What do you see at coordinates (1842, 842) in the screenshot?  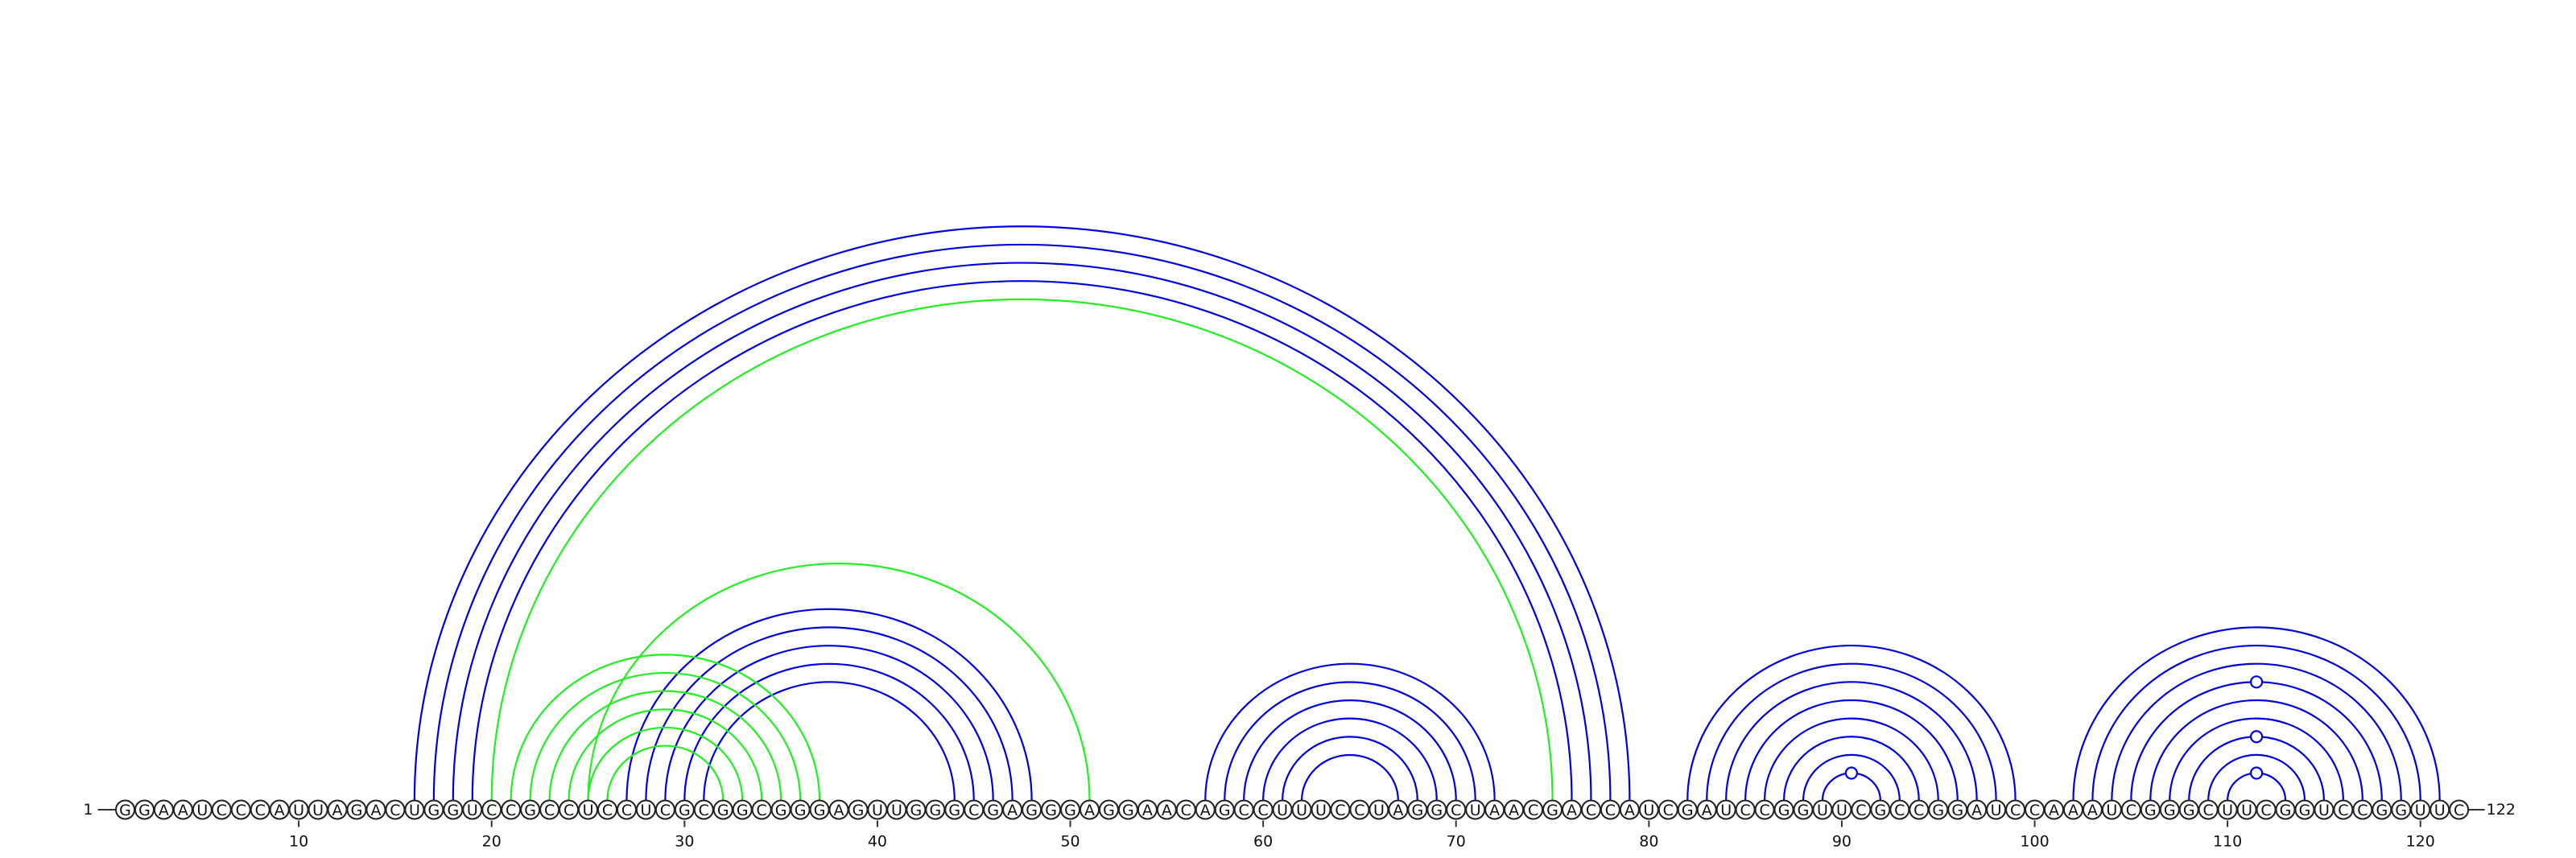 I see `tick-label-90: 90` at bounding box center [1842, 842].